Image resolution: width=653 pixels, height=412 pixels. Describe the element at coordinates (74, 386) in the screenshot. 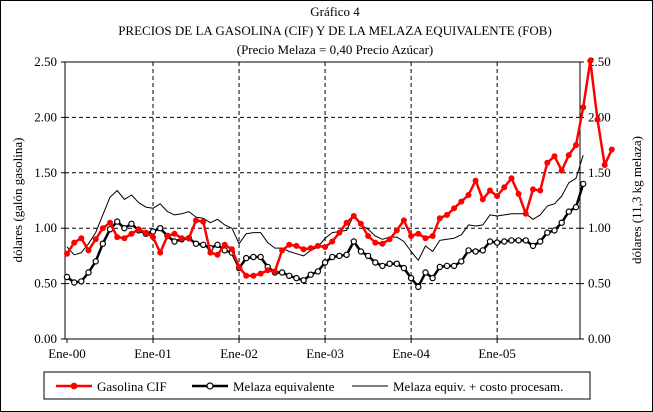

I see `legend-marker-gasolina-cif` at that location.